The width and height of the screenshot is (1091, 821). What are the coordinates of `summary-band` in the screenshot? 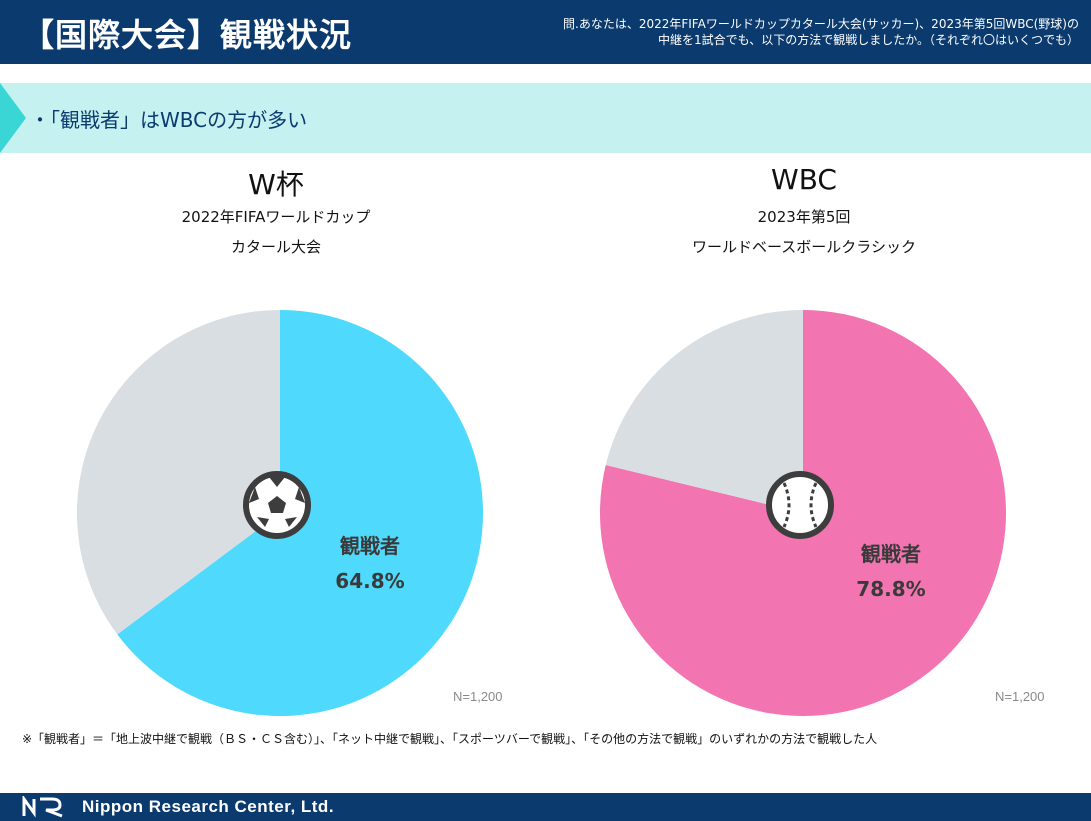 It's located at (545, 118).